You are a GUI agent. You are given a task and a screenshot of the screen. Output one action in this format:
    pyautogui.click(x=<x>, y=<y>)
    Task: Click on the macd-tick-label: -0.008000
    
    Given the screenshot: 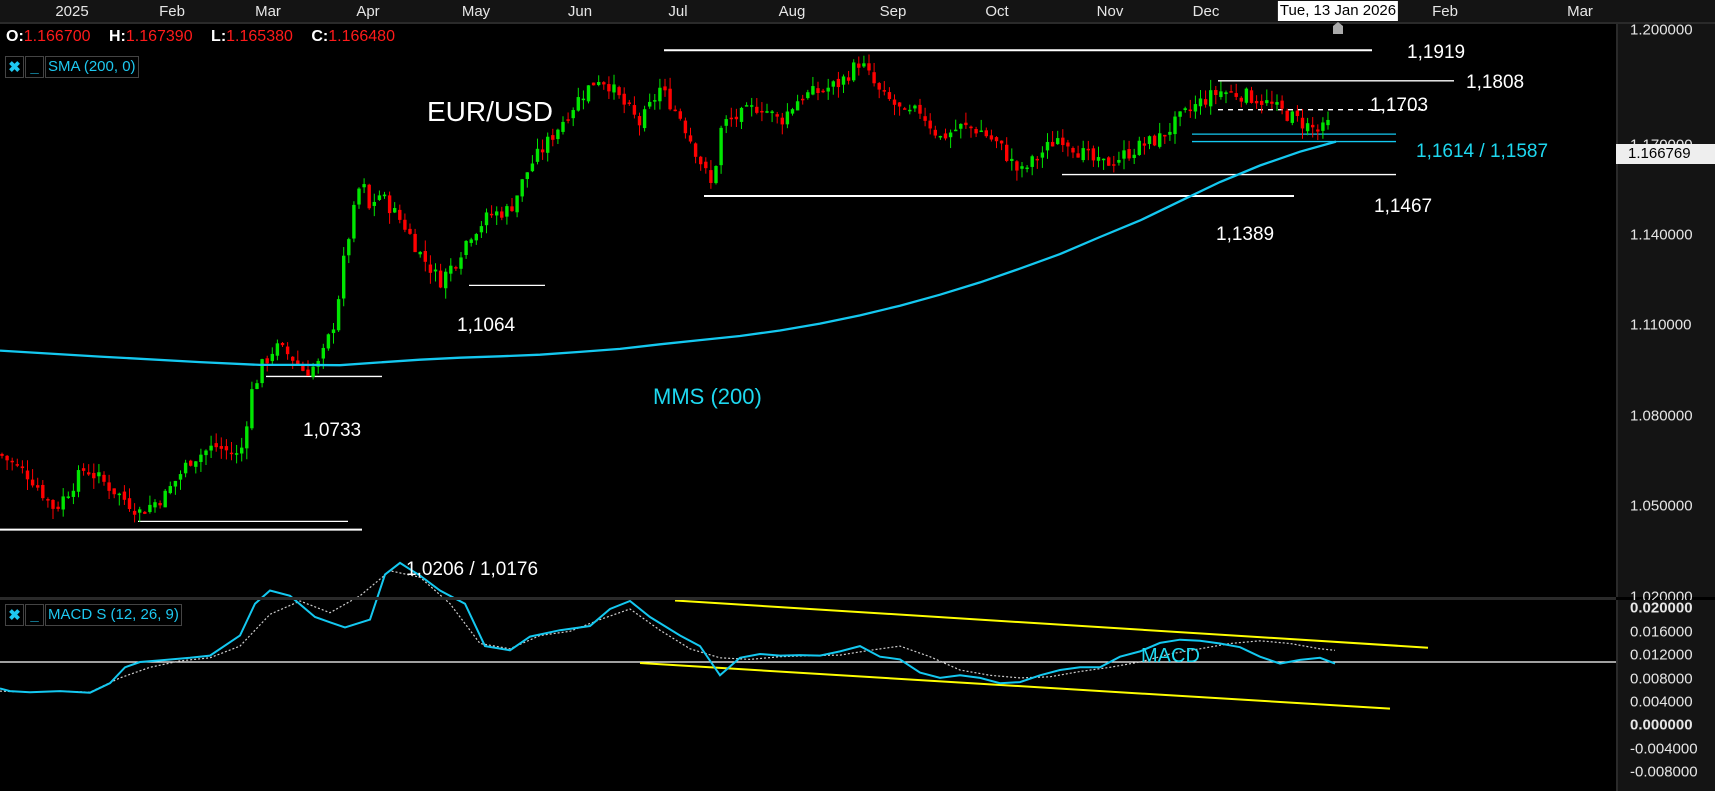 What is the action you would take?
    pyautogui.click(x=1664, y=772)
    